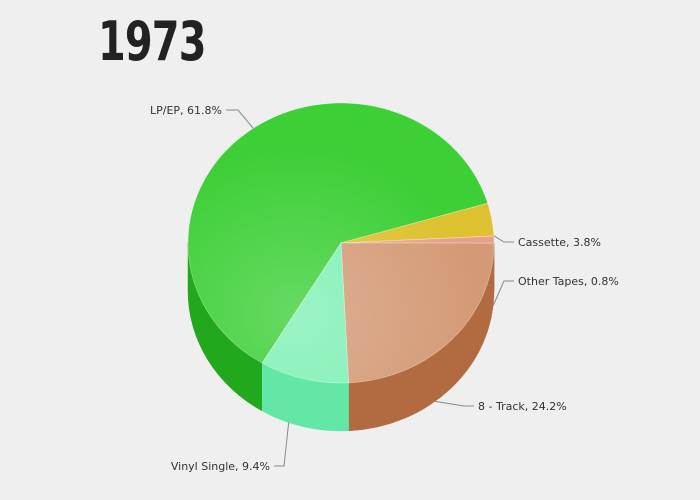  I want to click on leader-line-8-track, so click(454, 403).